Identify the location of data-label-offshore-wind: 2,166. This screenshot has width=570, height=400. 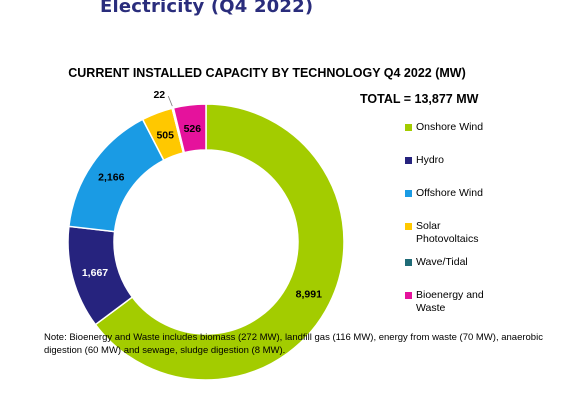
(111, 178).